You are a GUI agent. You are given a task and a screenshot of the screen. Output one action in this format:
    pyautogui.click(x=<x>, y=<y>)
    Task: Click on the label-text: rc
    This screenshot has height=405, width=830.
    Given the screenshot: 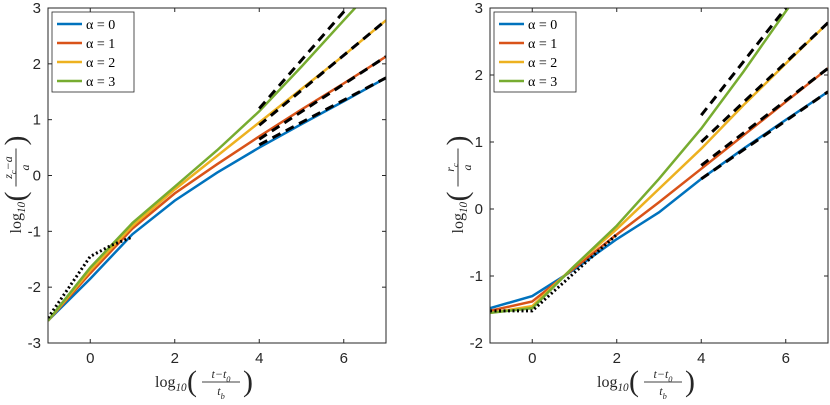 What is the action you would take?
    pyautogui.click(x=451, y=167)
    